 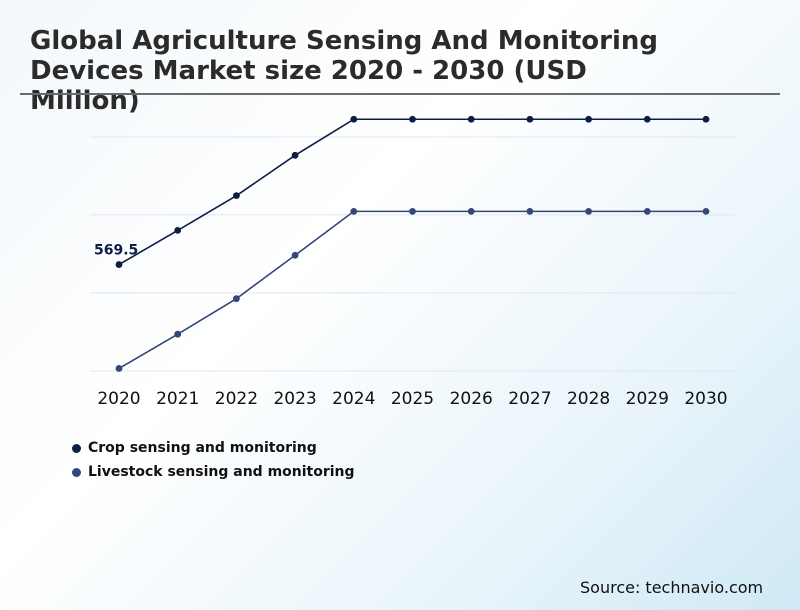 I want to click on x-tick-2028: 2028, so click(x=588, y=399).